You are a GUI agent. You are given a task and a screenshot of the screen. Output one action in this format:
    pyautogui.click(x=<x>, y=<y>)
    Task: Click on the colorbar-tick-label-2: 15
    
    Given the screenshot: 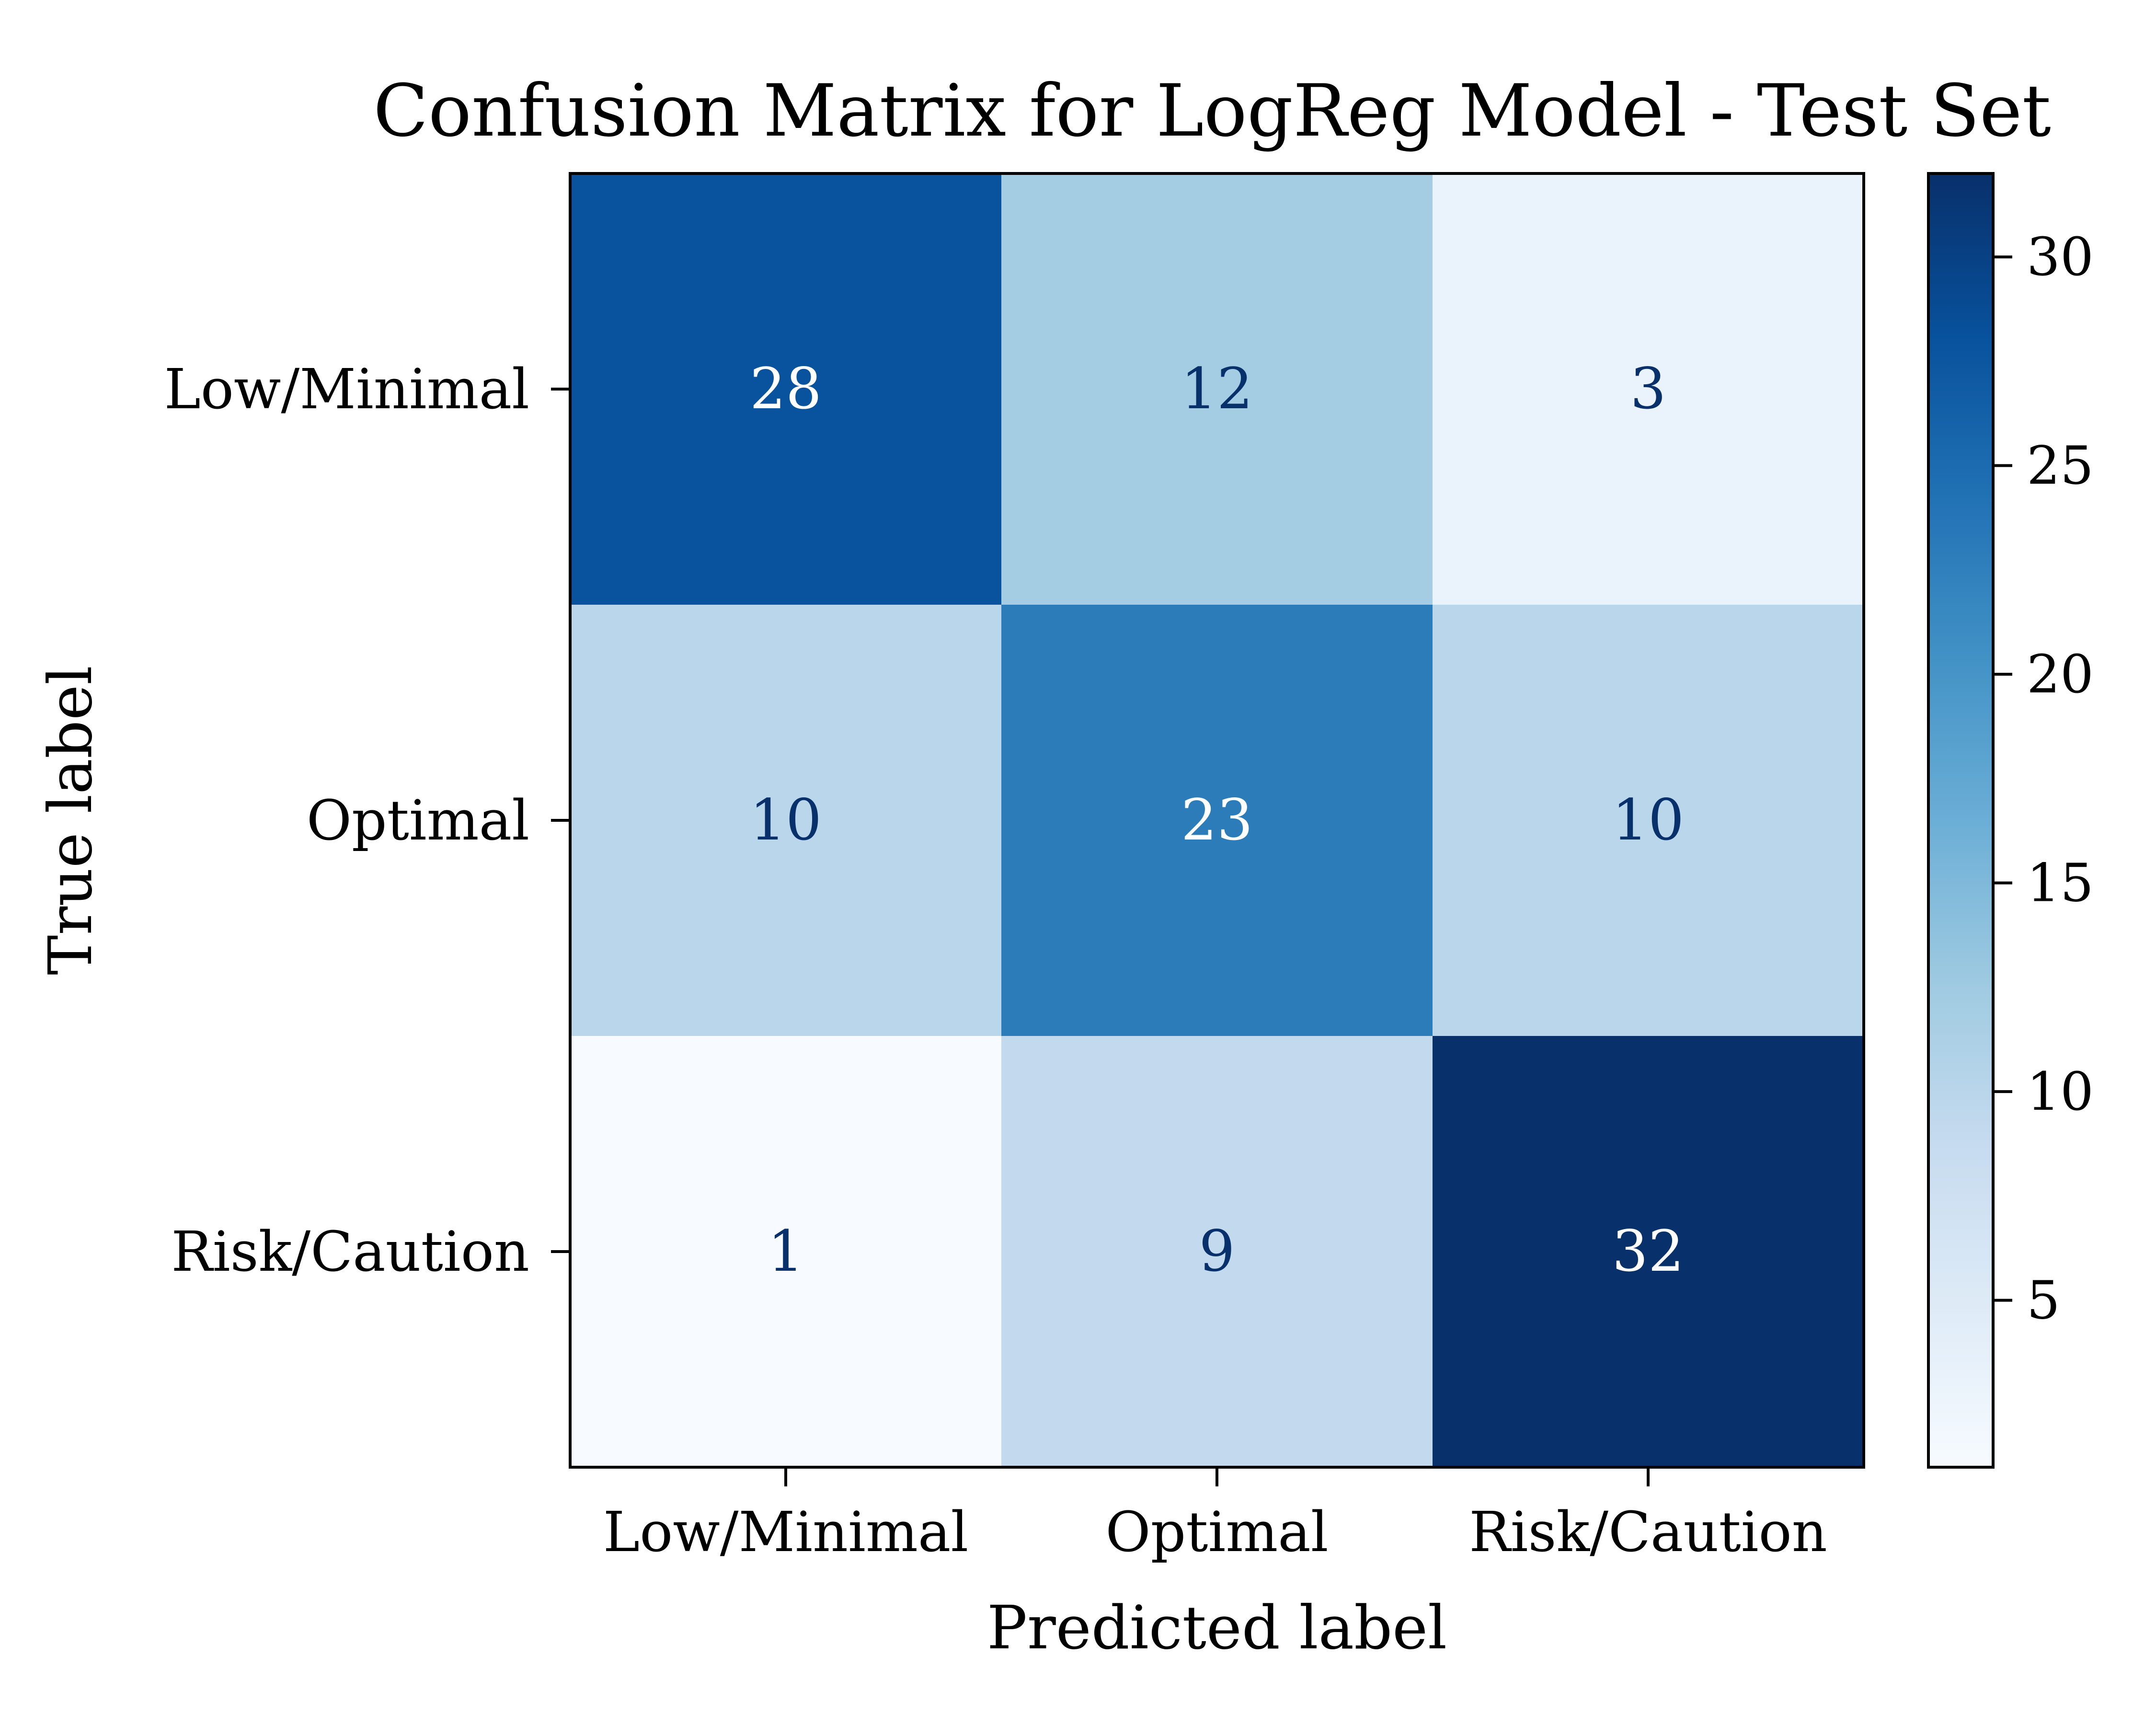 What is the action you would take?
    pyautogui.click(x=2060, y=883)
    